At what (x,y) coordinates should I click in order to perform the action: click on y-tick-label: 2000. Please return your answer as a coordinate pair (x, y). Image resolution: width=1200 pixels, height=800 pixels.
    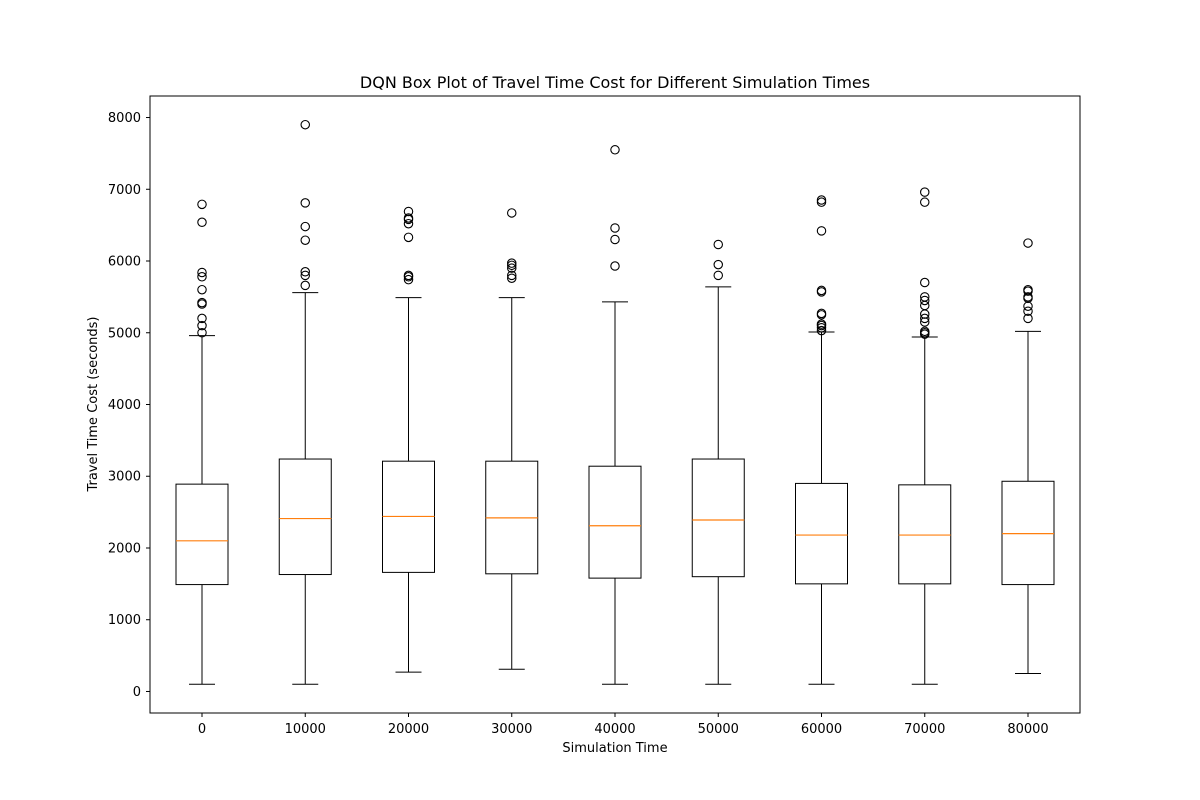
    Looking at the image, I should click on (124, 548).